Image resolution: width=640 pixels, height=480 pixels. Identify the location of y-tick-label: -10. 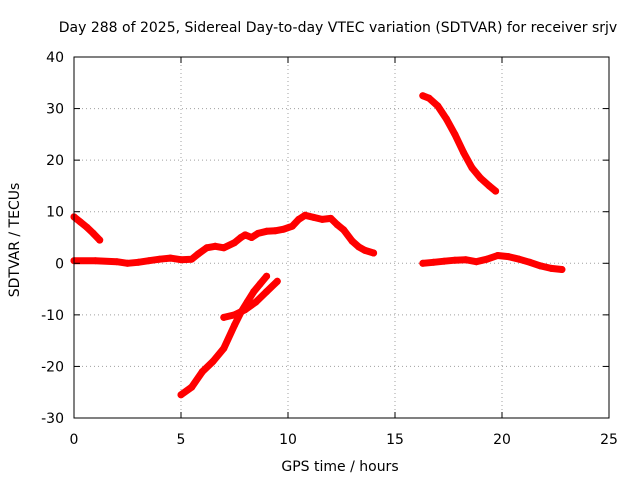
(52, 316).